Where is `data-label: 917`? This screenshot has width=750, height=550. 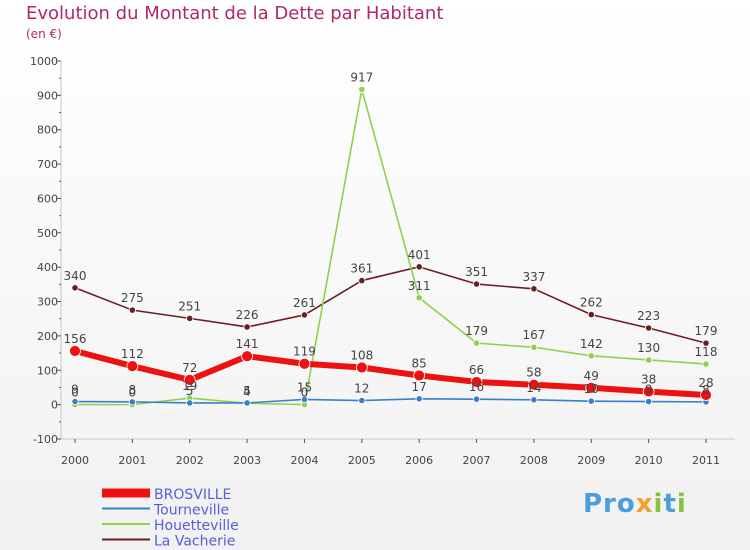
data-label: 917 is located at coordinates (361, 78).